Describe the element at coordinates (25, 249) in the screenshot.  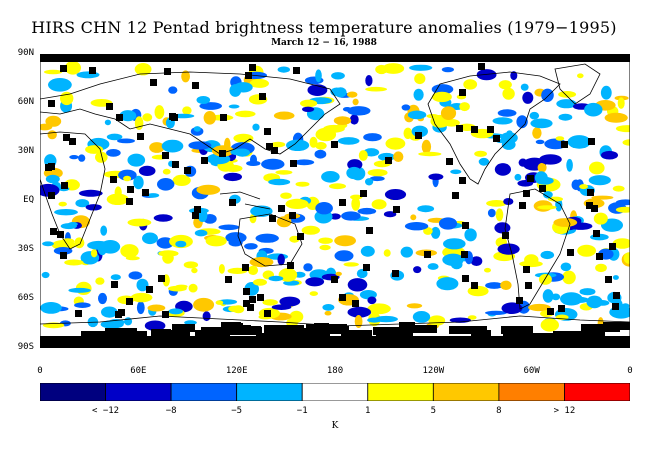
I see `lat-label: 30S` at that location.